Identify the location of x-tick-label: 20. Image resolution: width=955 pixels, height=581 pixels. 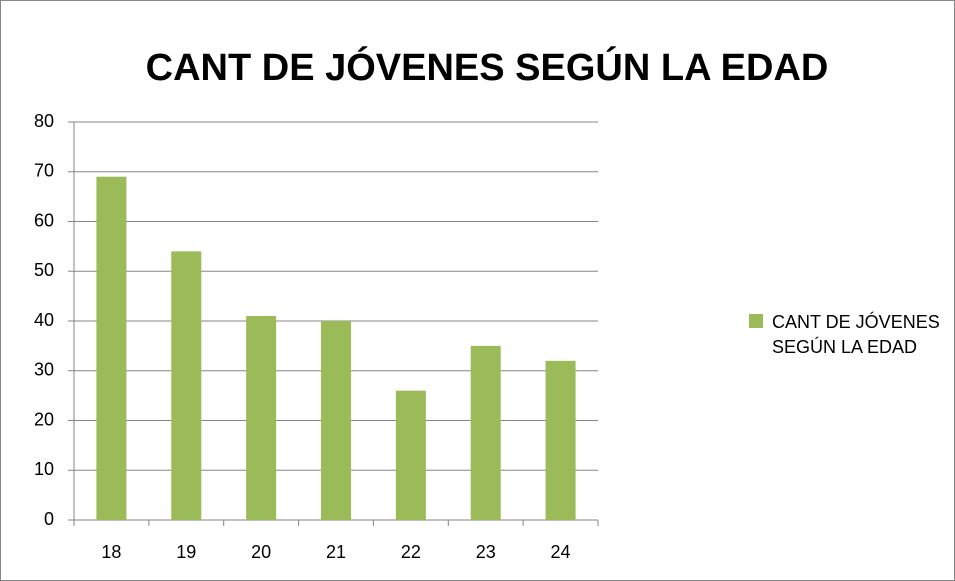
(261, 552).